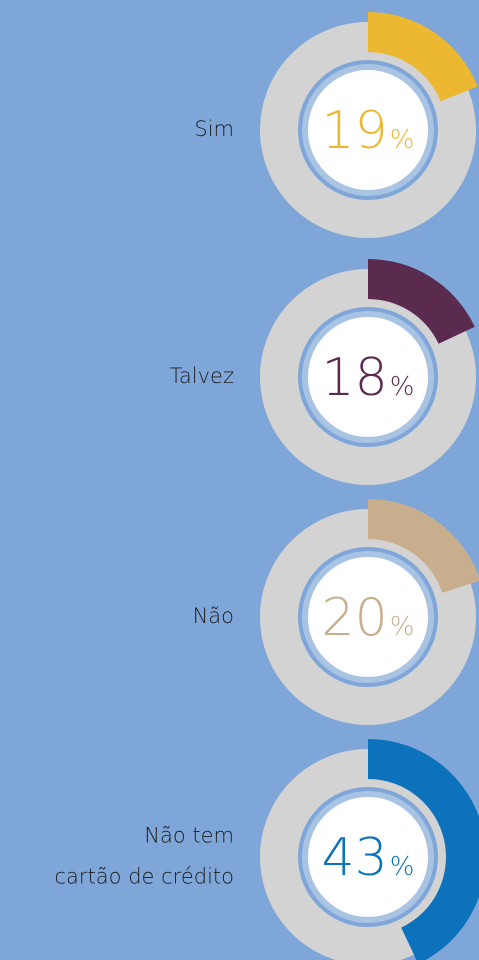  I want to click on percent-label: 20%, so click(368, 618).